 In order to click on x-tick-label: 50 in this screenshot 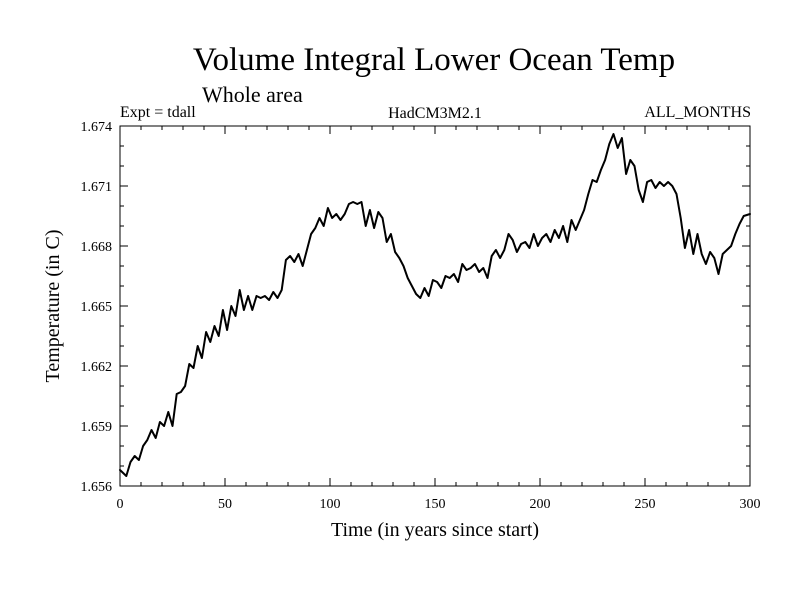, I will do `click(225, 504)`.